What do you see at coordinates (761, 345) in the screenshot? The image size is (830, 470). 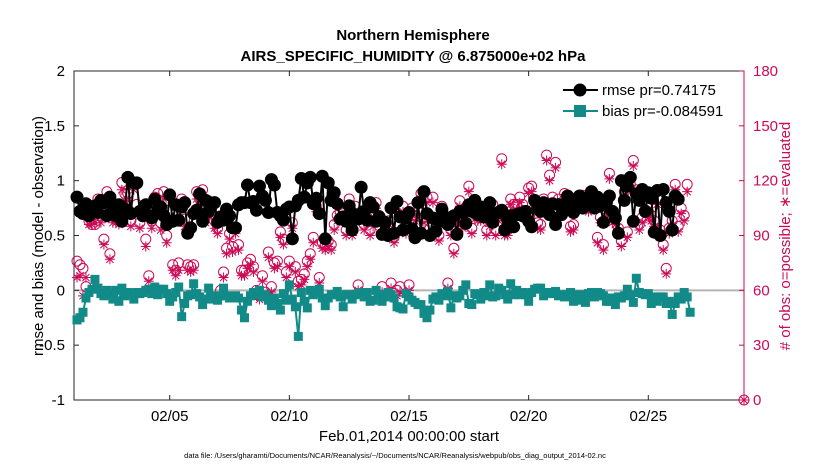 I see `y2-tick-label: 30` at bounding box center [761, 345].